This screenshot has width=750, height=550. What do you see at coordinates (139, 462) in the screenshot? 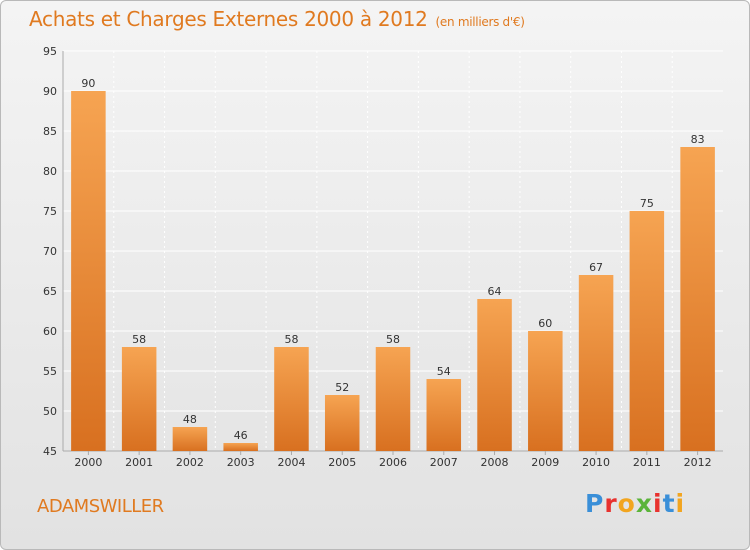
I see `x-tick-label: 2001` at bounding box center [139, 462].